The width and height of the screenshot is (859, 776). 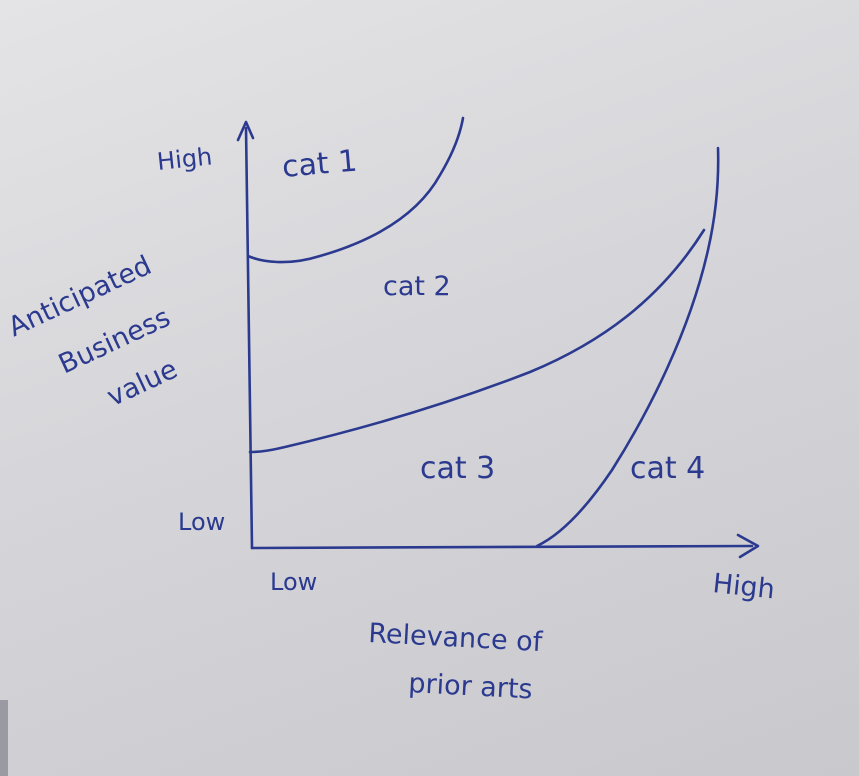 I want to click on boundary-cat1-cat2, so click(x=355, y=190).